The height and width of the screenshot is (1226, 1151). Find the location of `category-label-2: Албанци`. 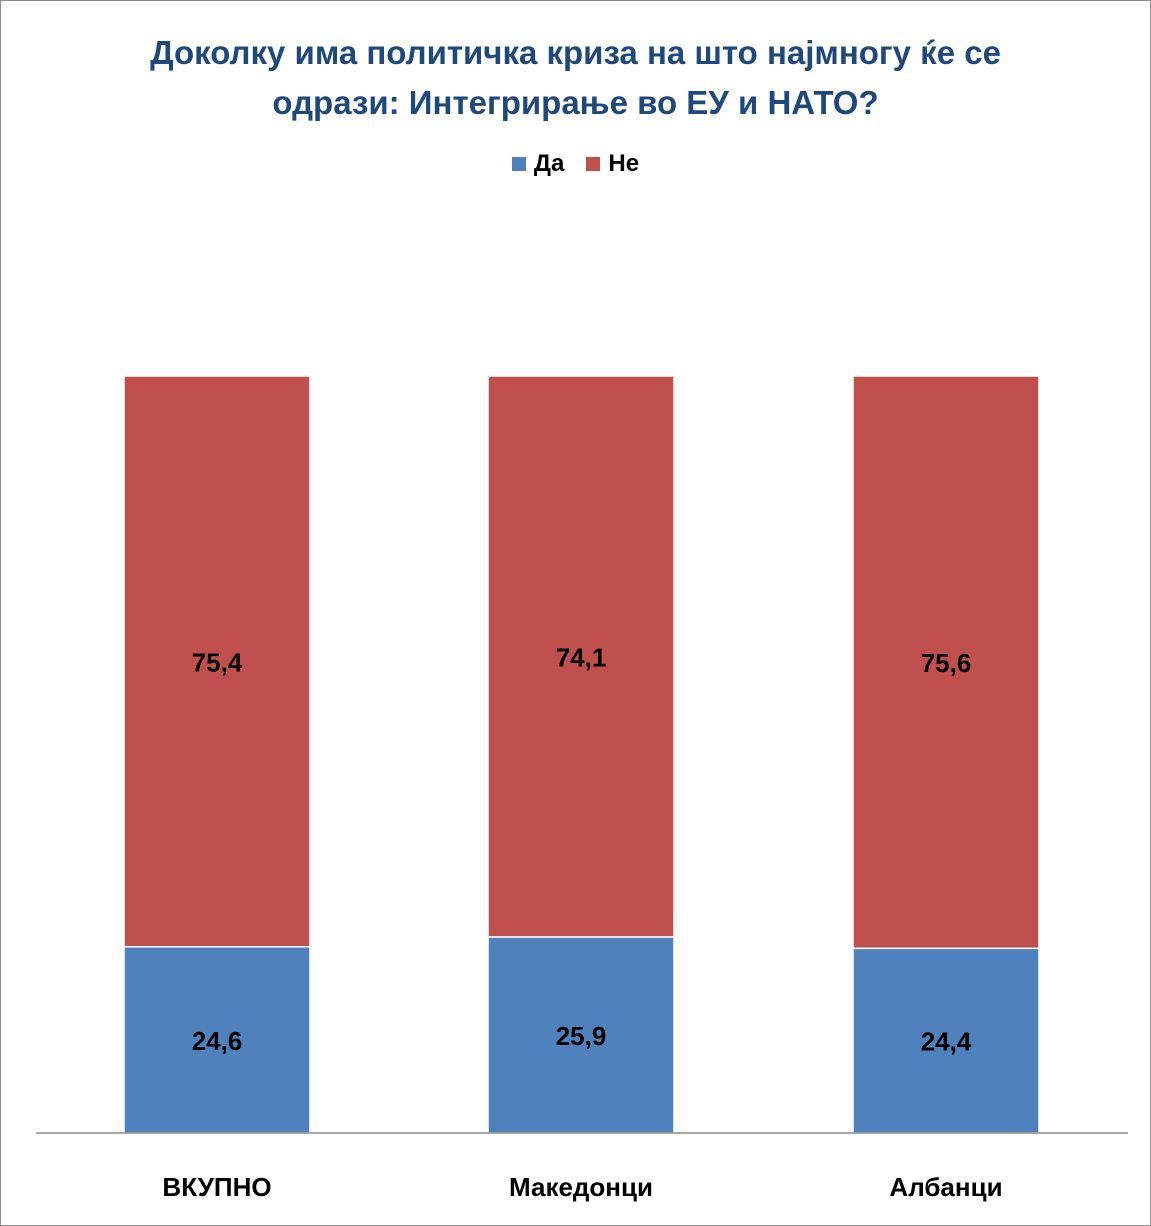

category-label-2: Албанци is located at coordinates (945, 1187).